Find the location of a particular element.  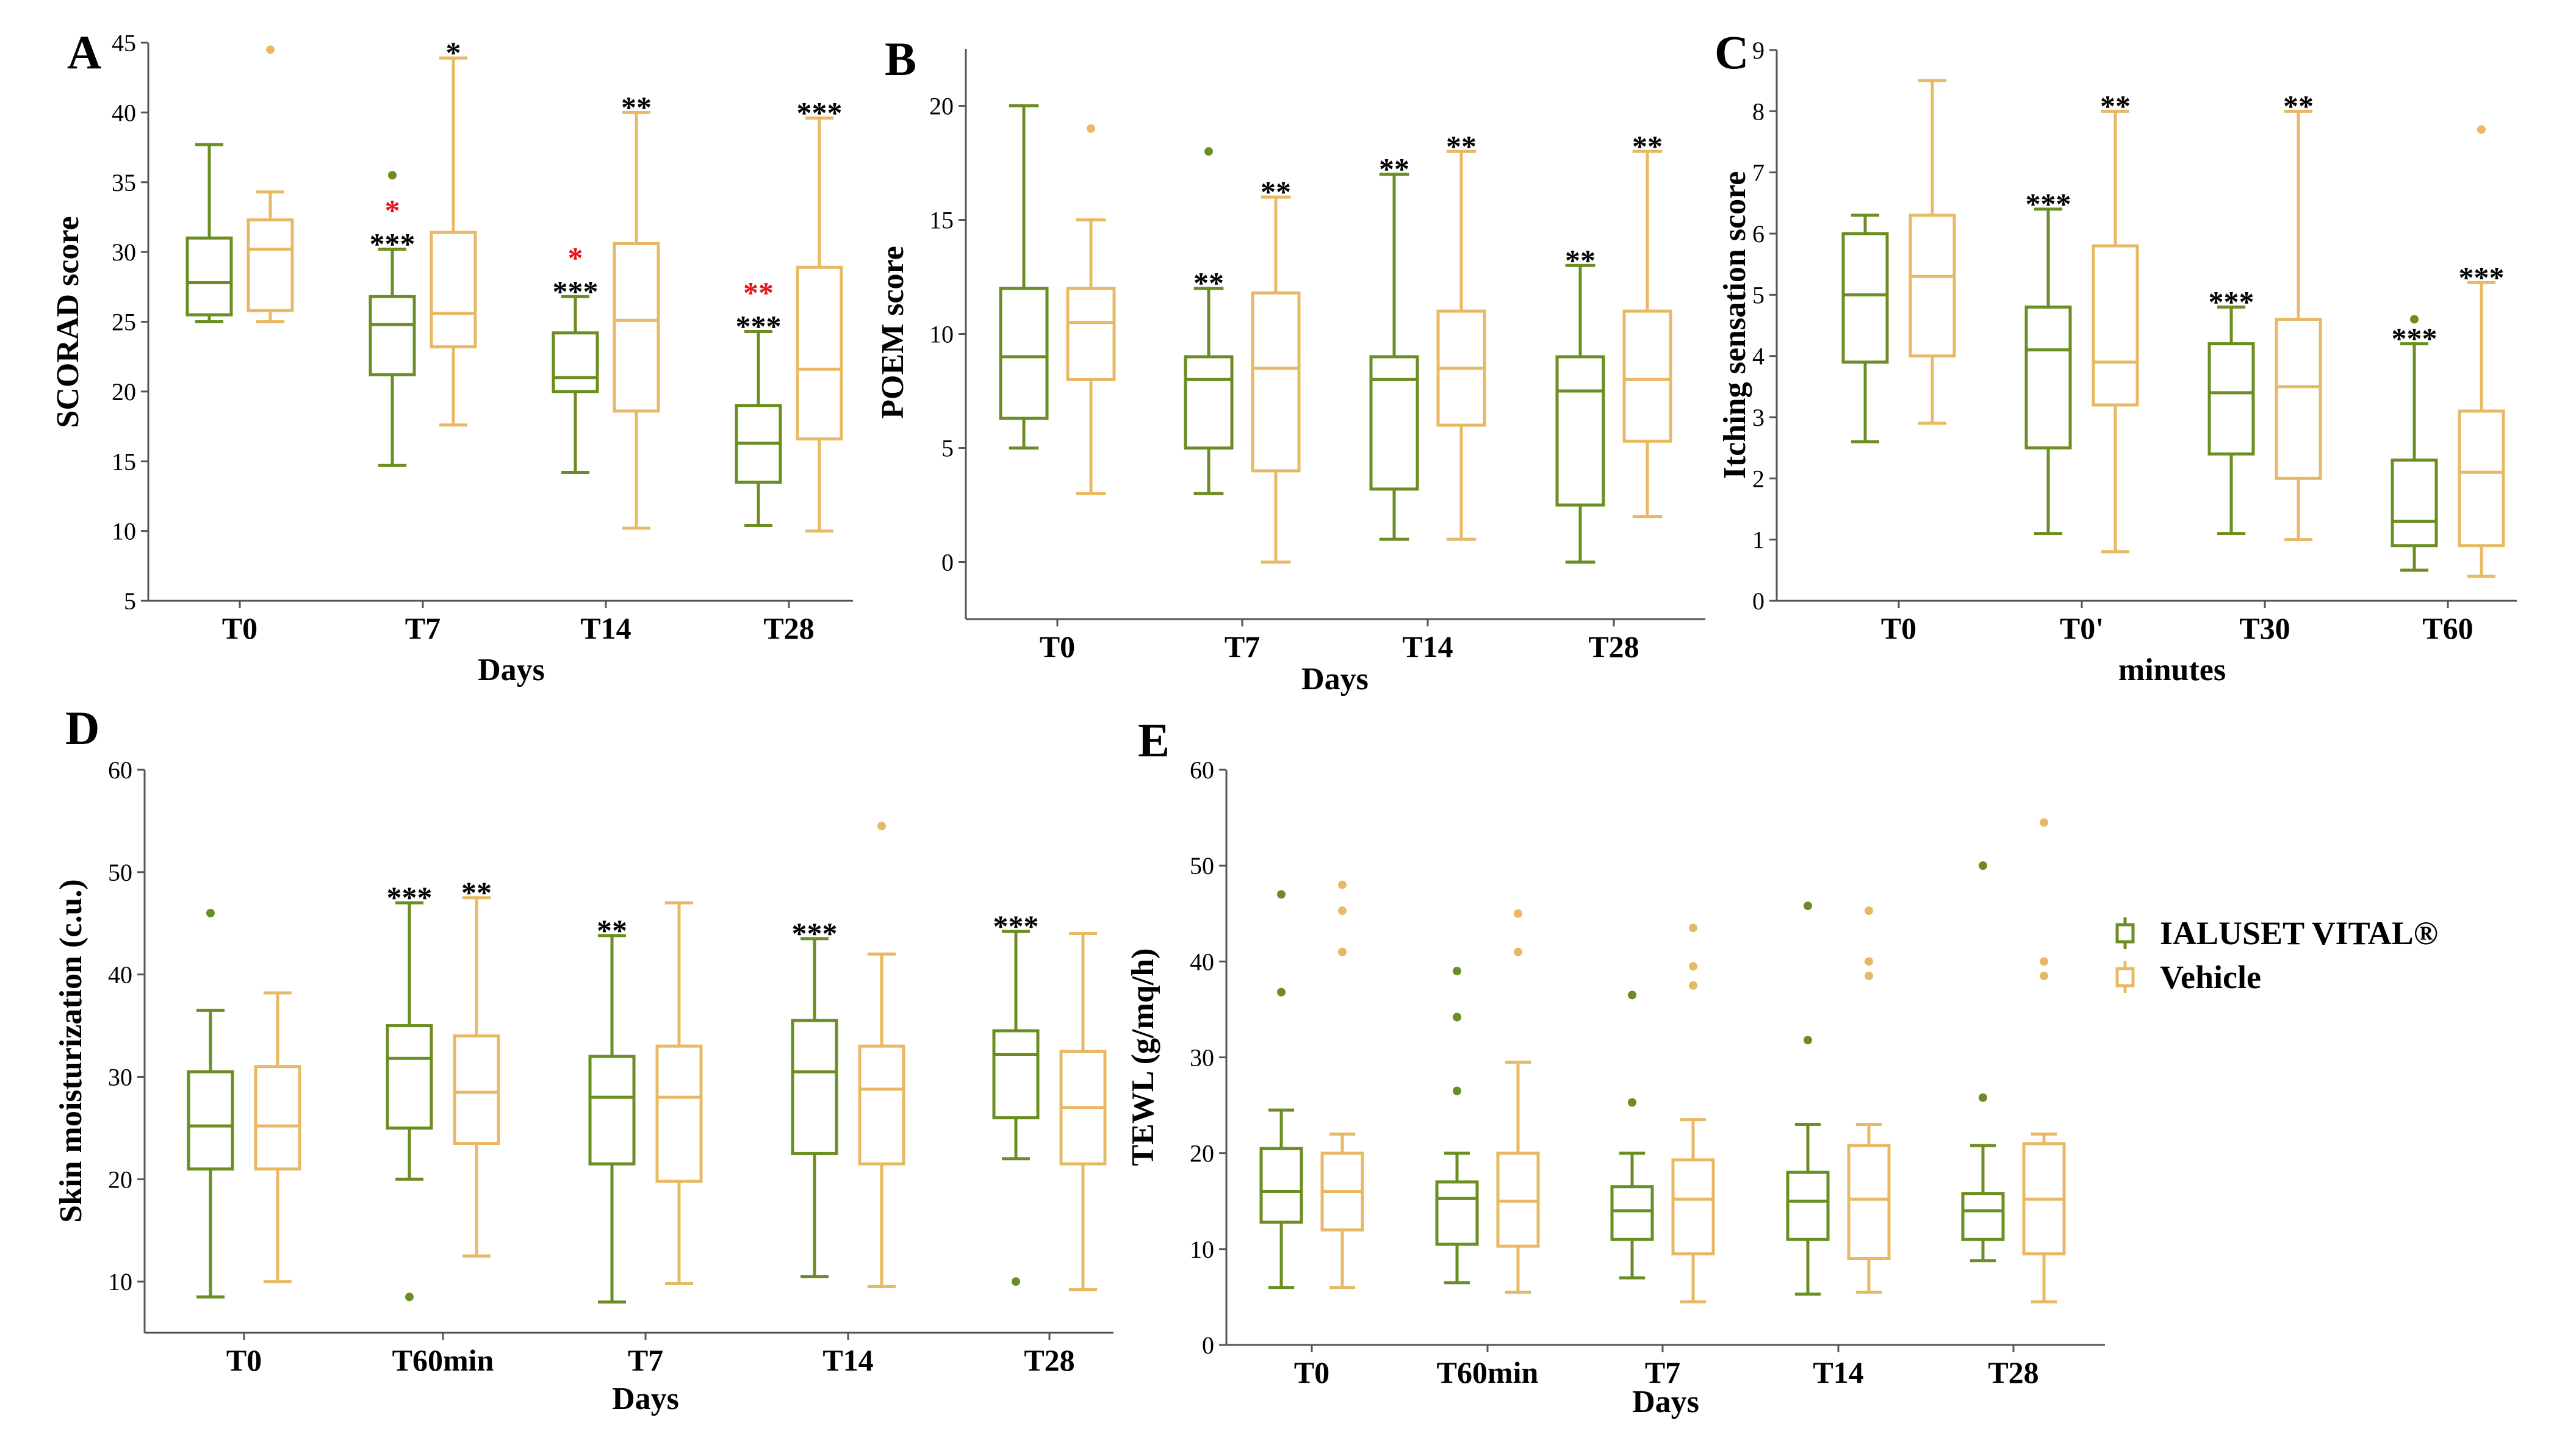

y-axis-title: POEM score is located at coordinates (893, 332).